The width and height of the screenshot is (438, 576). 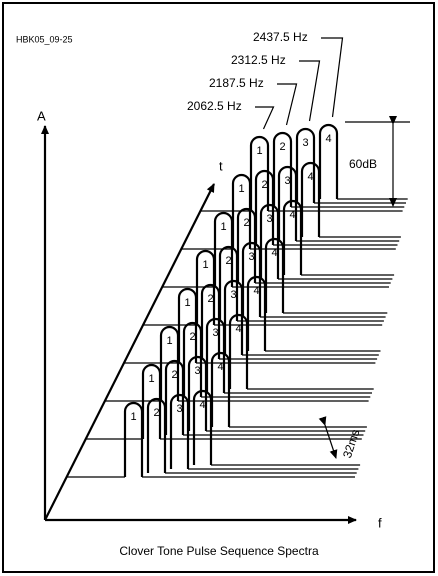 What do you see at coordinates (280, 37) in the screenshot?
I see `tone-label: 2437.5 Hz` at bounding box center [280, 37].